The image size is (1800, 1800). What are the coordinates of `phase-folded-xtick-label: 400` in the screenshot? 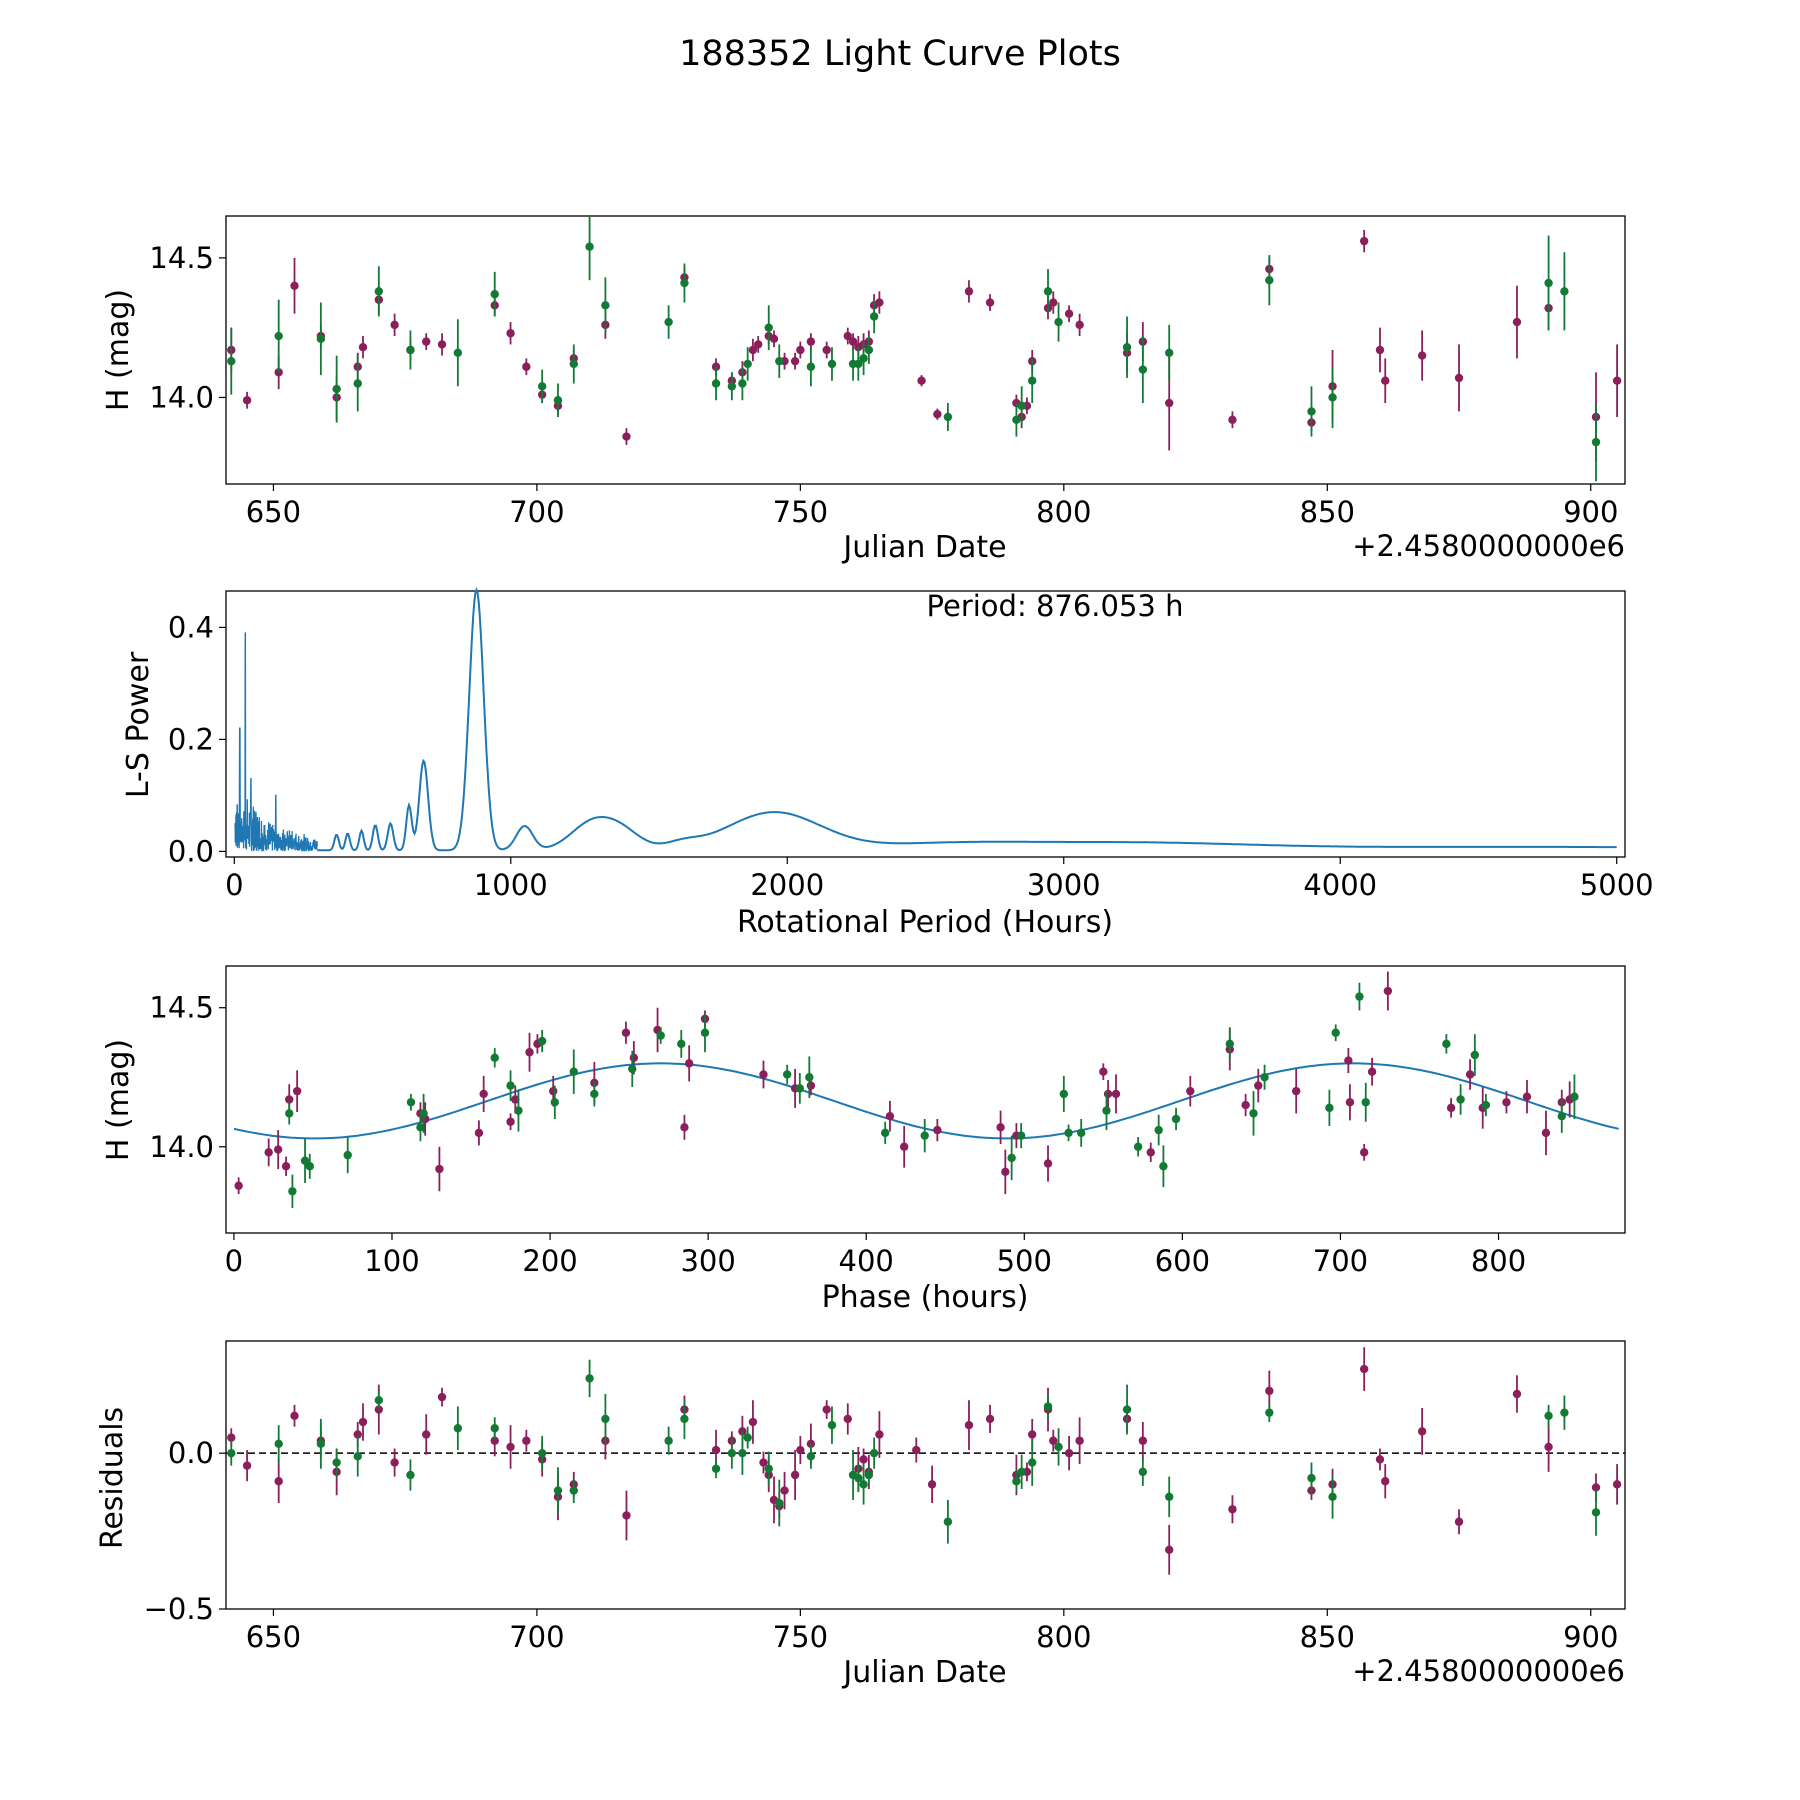 It's located at (866, 1261).